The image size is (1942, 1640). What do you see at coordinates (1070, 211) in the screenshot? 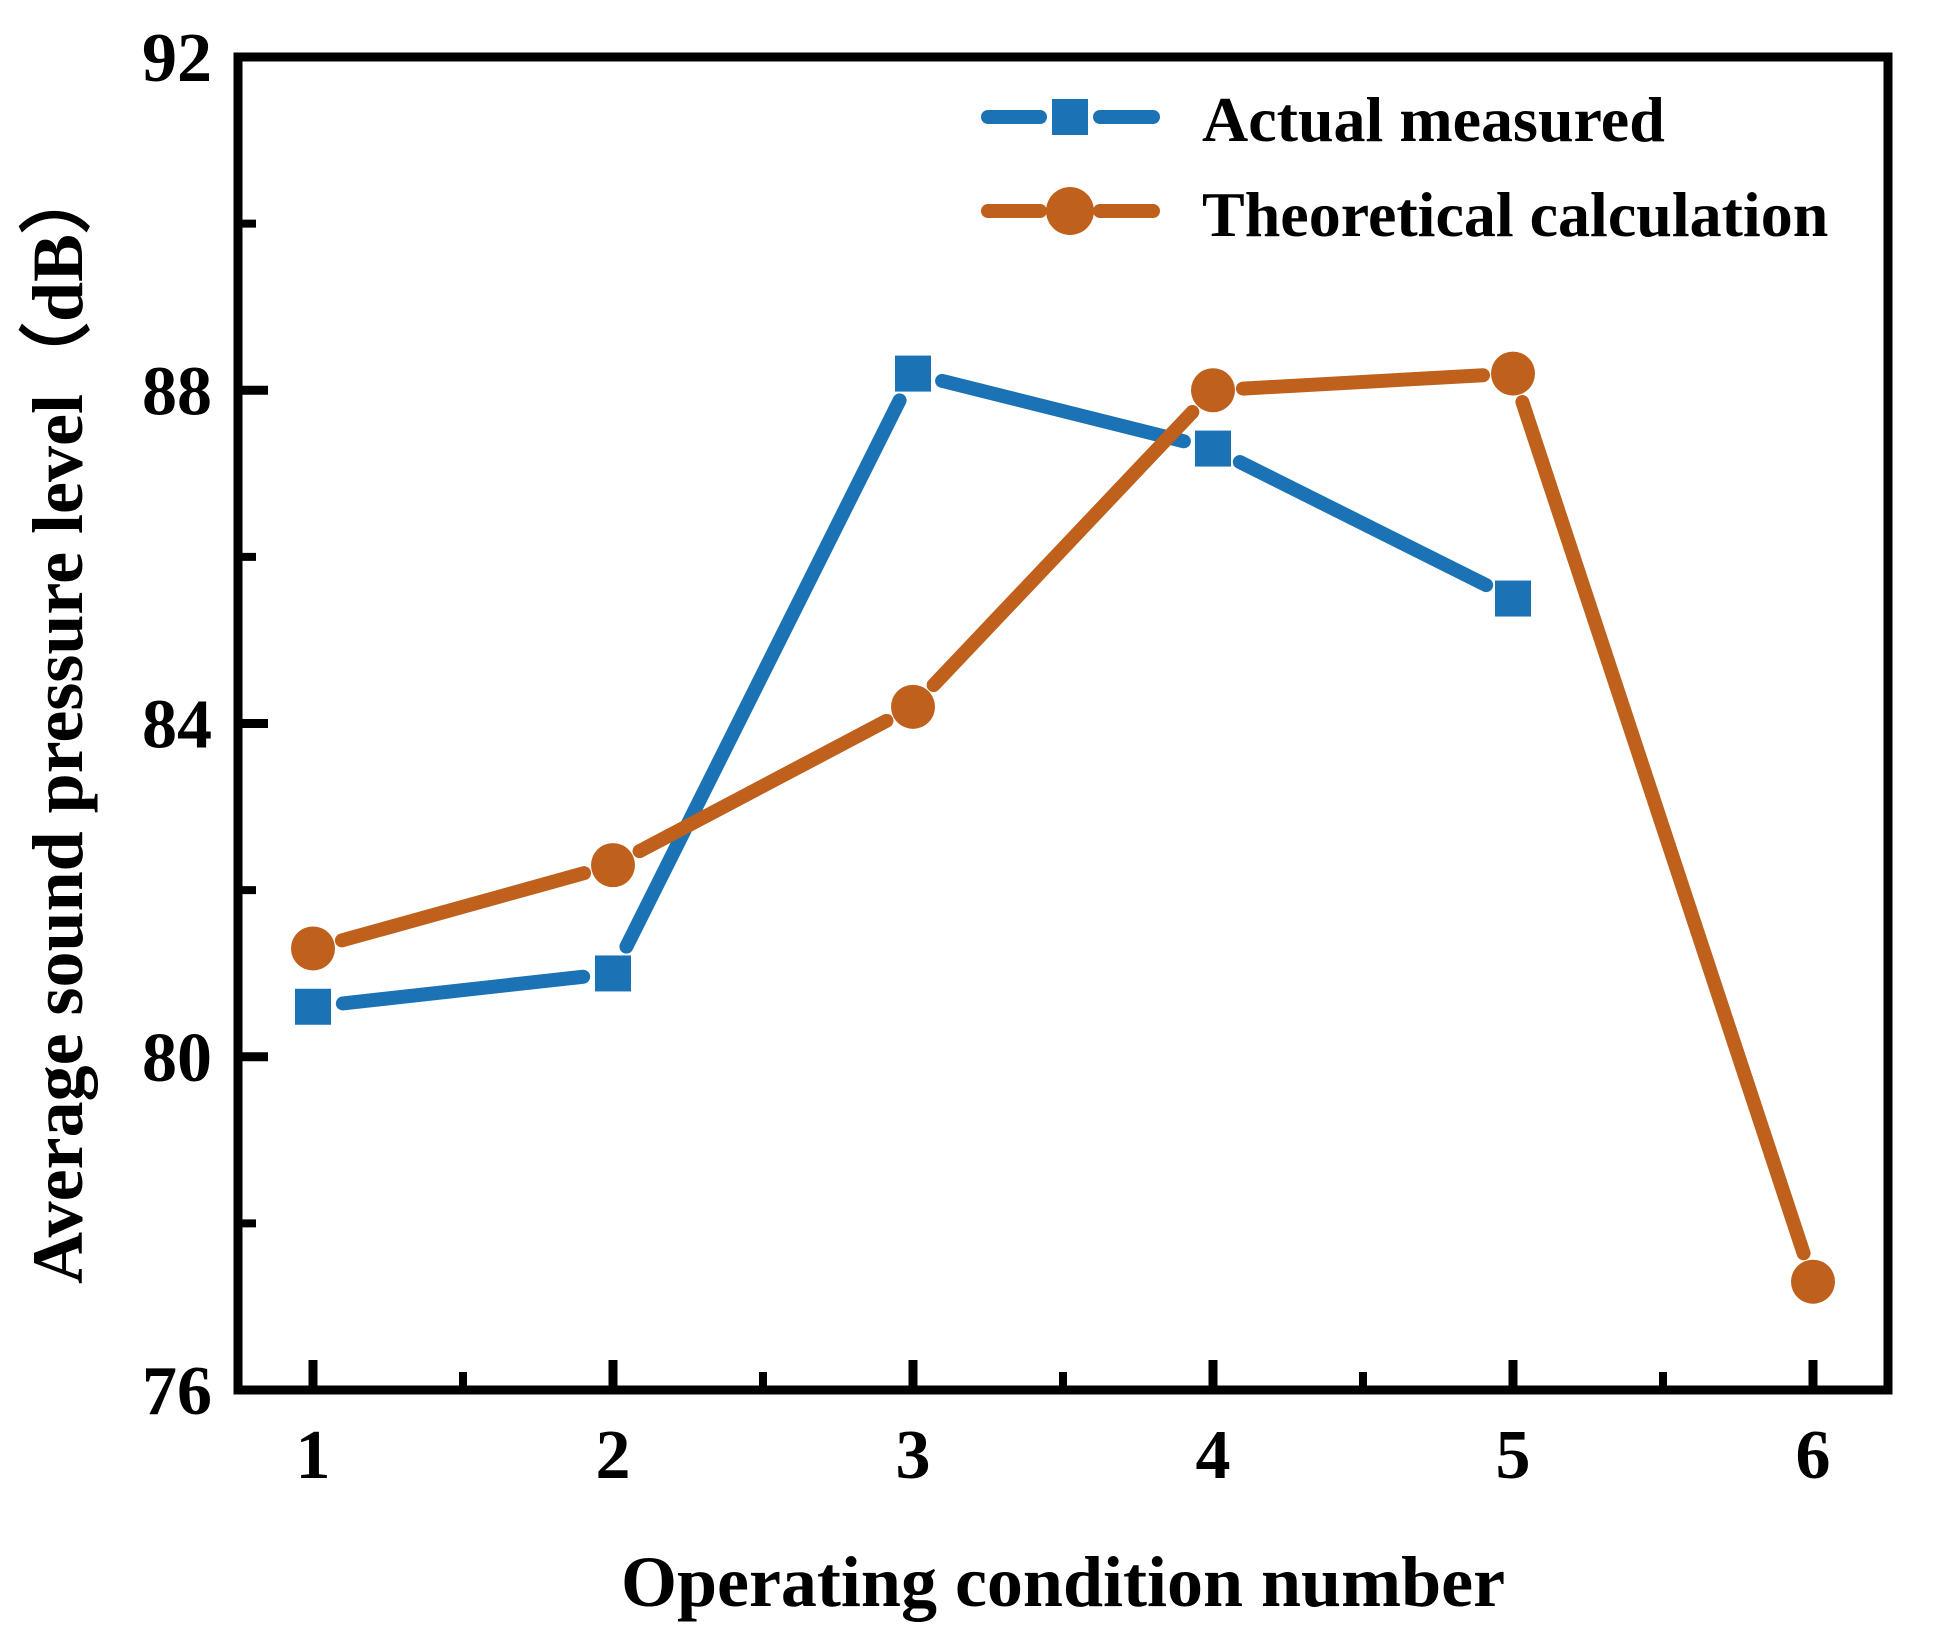
I see `legend-circle-marker` at bounding box center [1070, 211].